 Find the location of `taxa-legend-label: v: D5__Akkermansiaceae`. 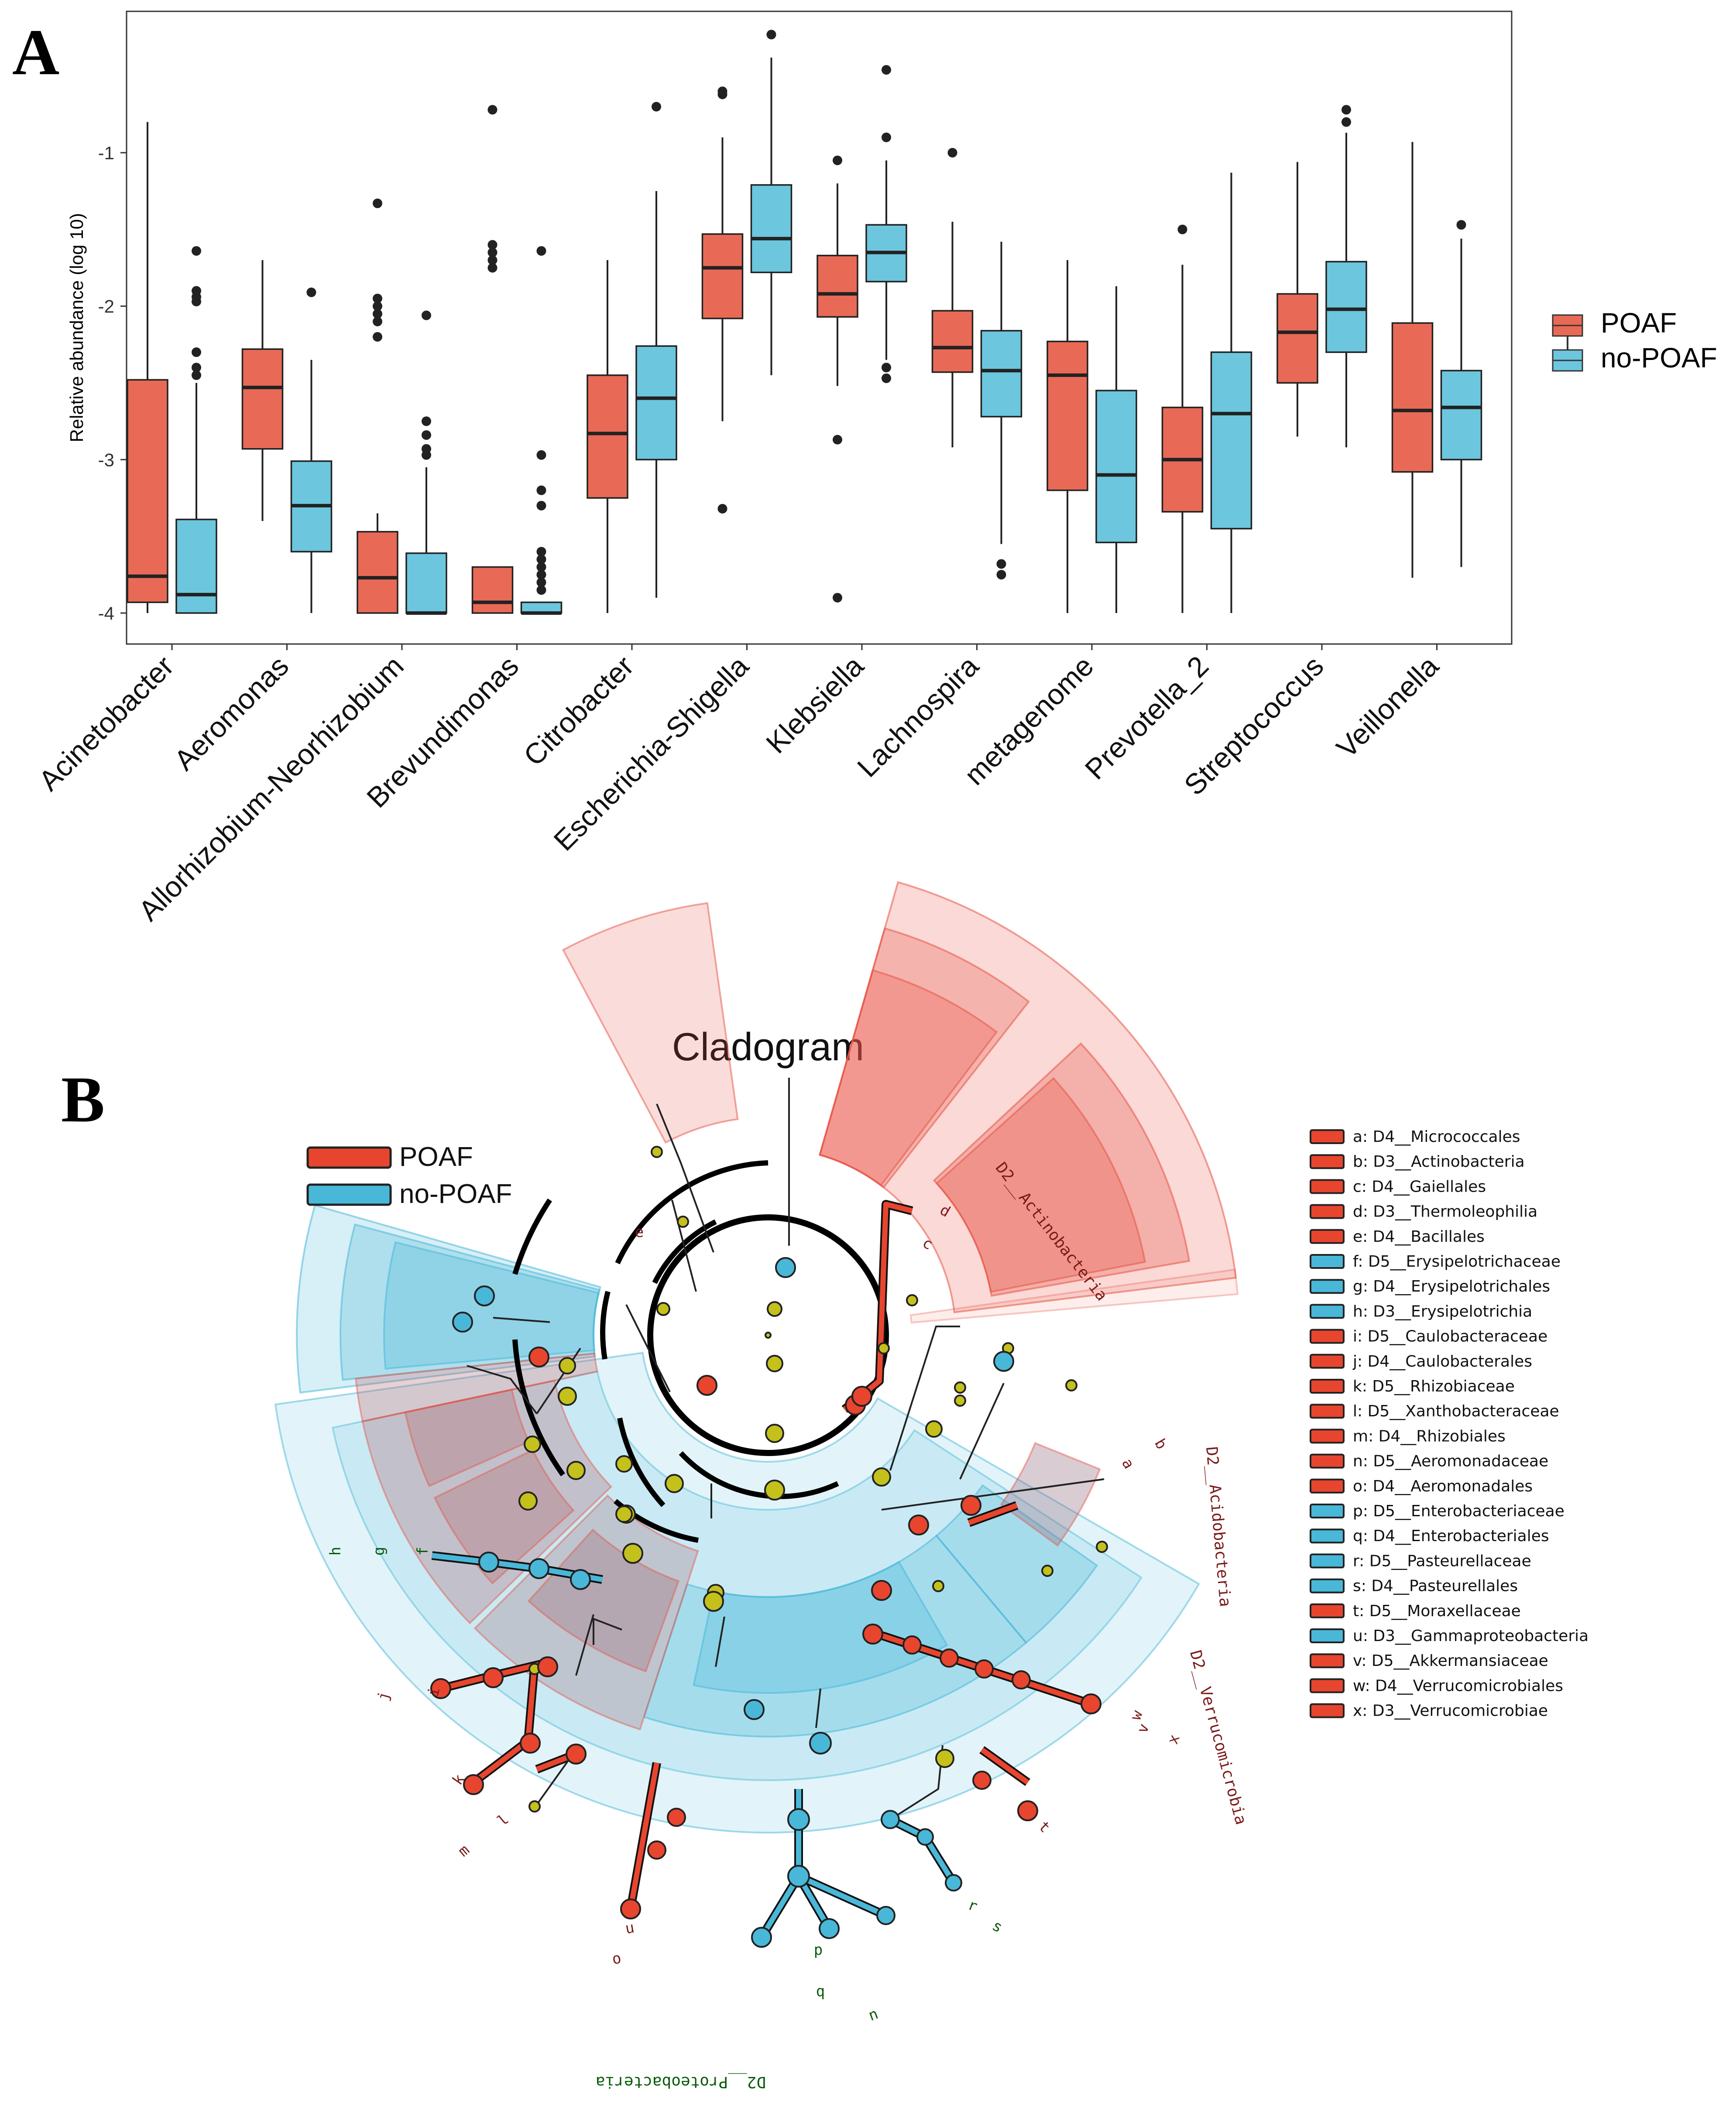

taxa-legend-label: v: D5__Akkermansiaceae is located at coordinates (1450, 1661).